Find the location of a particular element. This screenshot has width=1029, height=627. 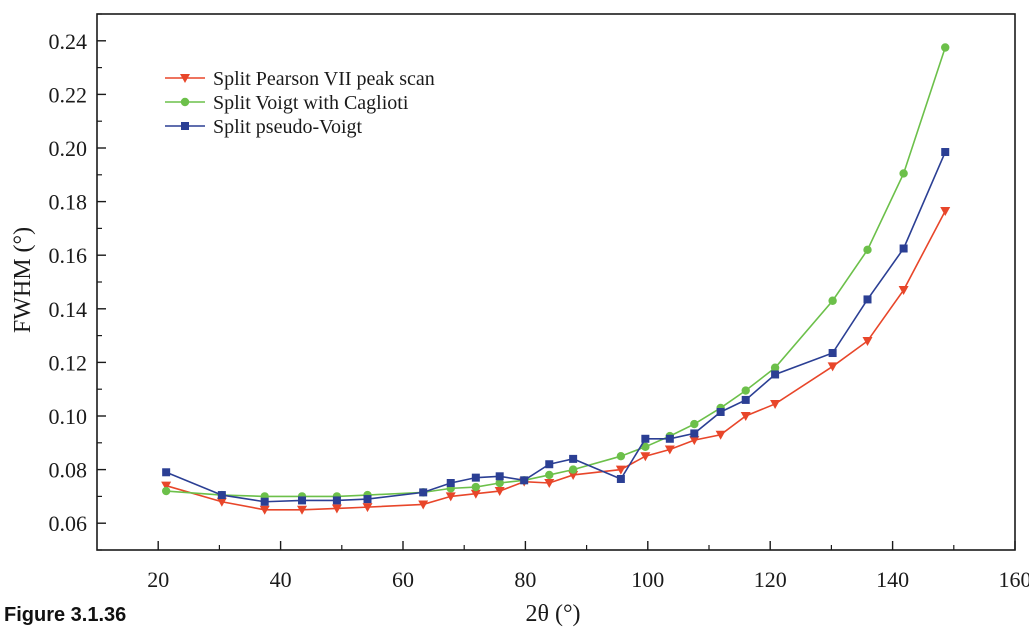

legend-entry: Split Voigt with Caglioti is located at coordinates (287, 103).